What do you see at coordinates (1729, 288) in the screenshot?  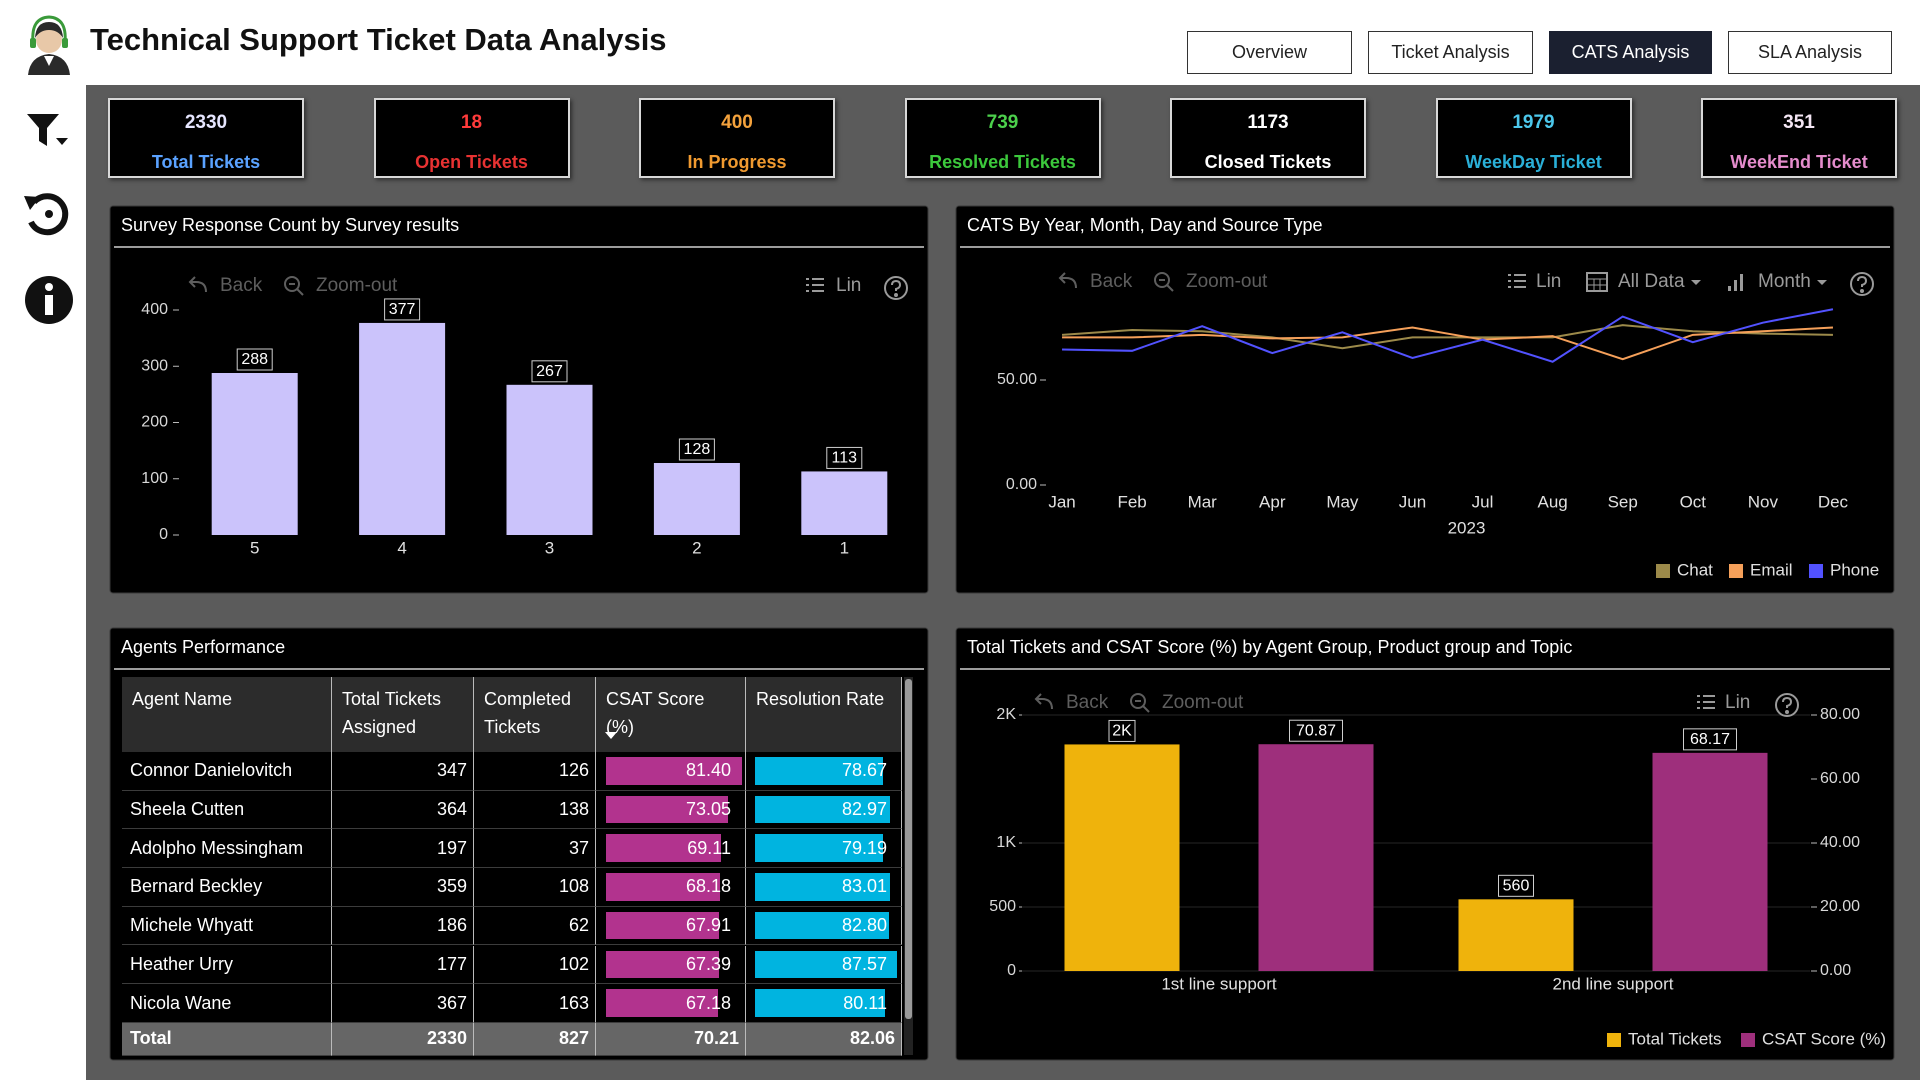 I see `icon-bars` at bounding box center [1729, 288].